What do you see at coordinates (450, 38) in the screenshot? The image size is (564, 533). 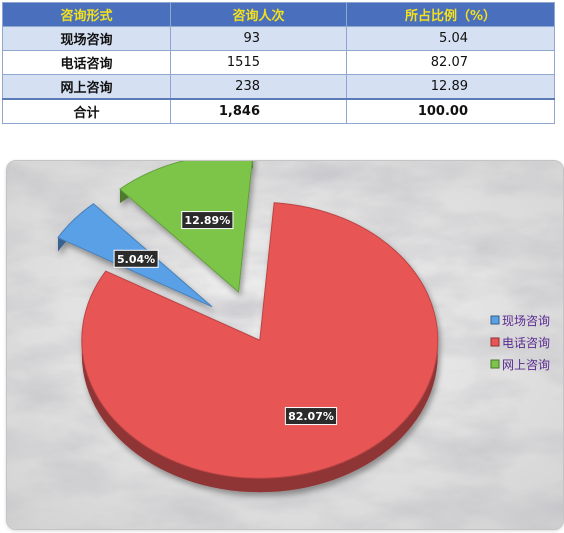 I see `row-percent: 5.04` at bounding box center [450, 38].